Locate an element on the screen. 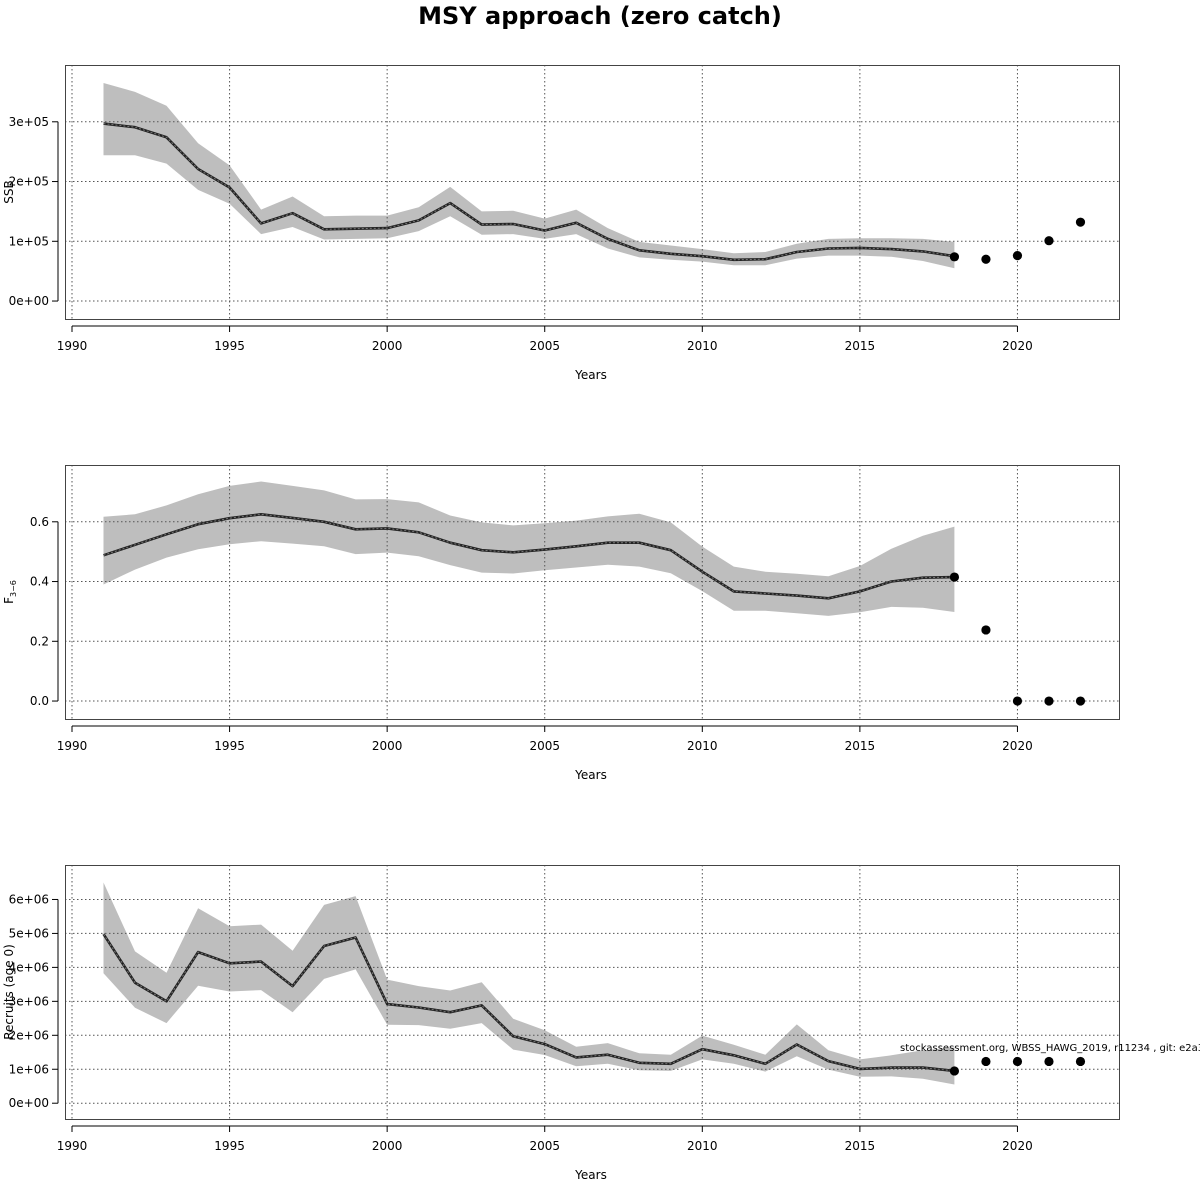 This screenshot has height=1200, width=1200. fbar-y-tick-label: 0.6 is located at coordinates (39, 522).